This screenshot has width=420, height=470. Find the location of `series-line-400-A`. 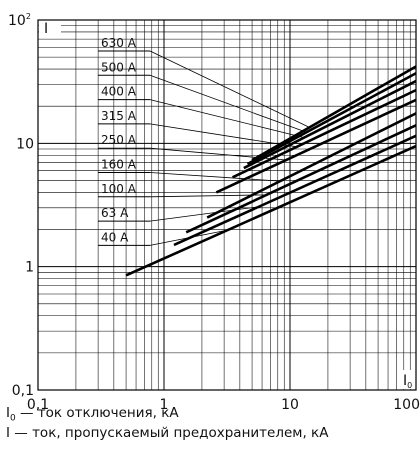

series-line-400-A is located at coordinates (330, 124).